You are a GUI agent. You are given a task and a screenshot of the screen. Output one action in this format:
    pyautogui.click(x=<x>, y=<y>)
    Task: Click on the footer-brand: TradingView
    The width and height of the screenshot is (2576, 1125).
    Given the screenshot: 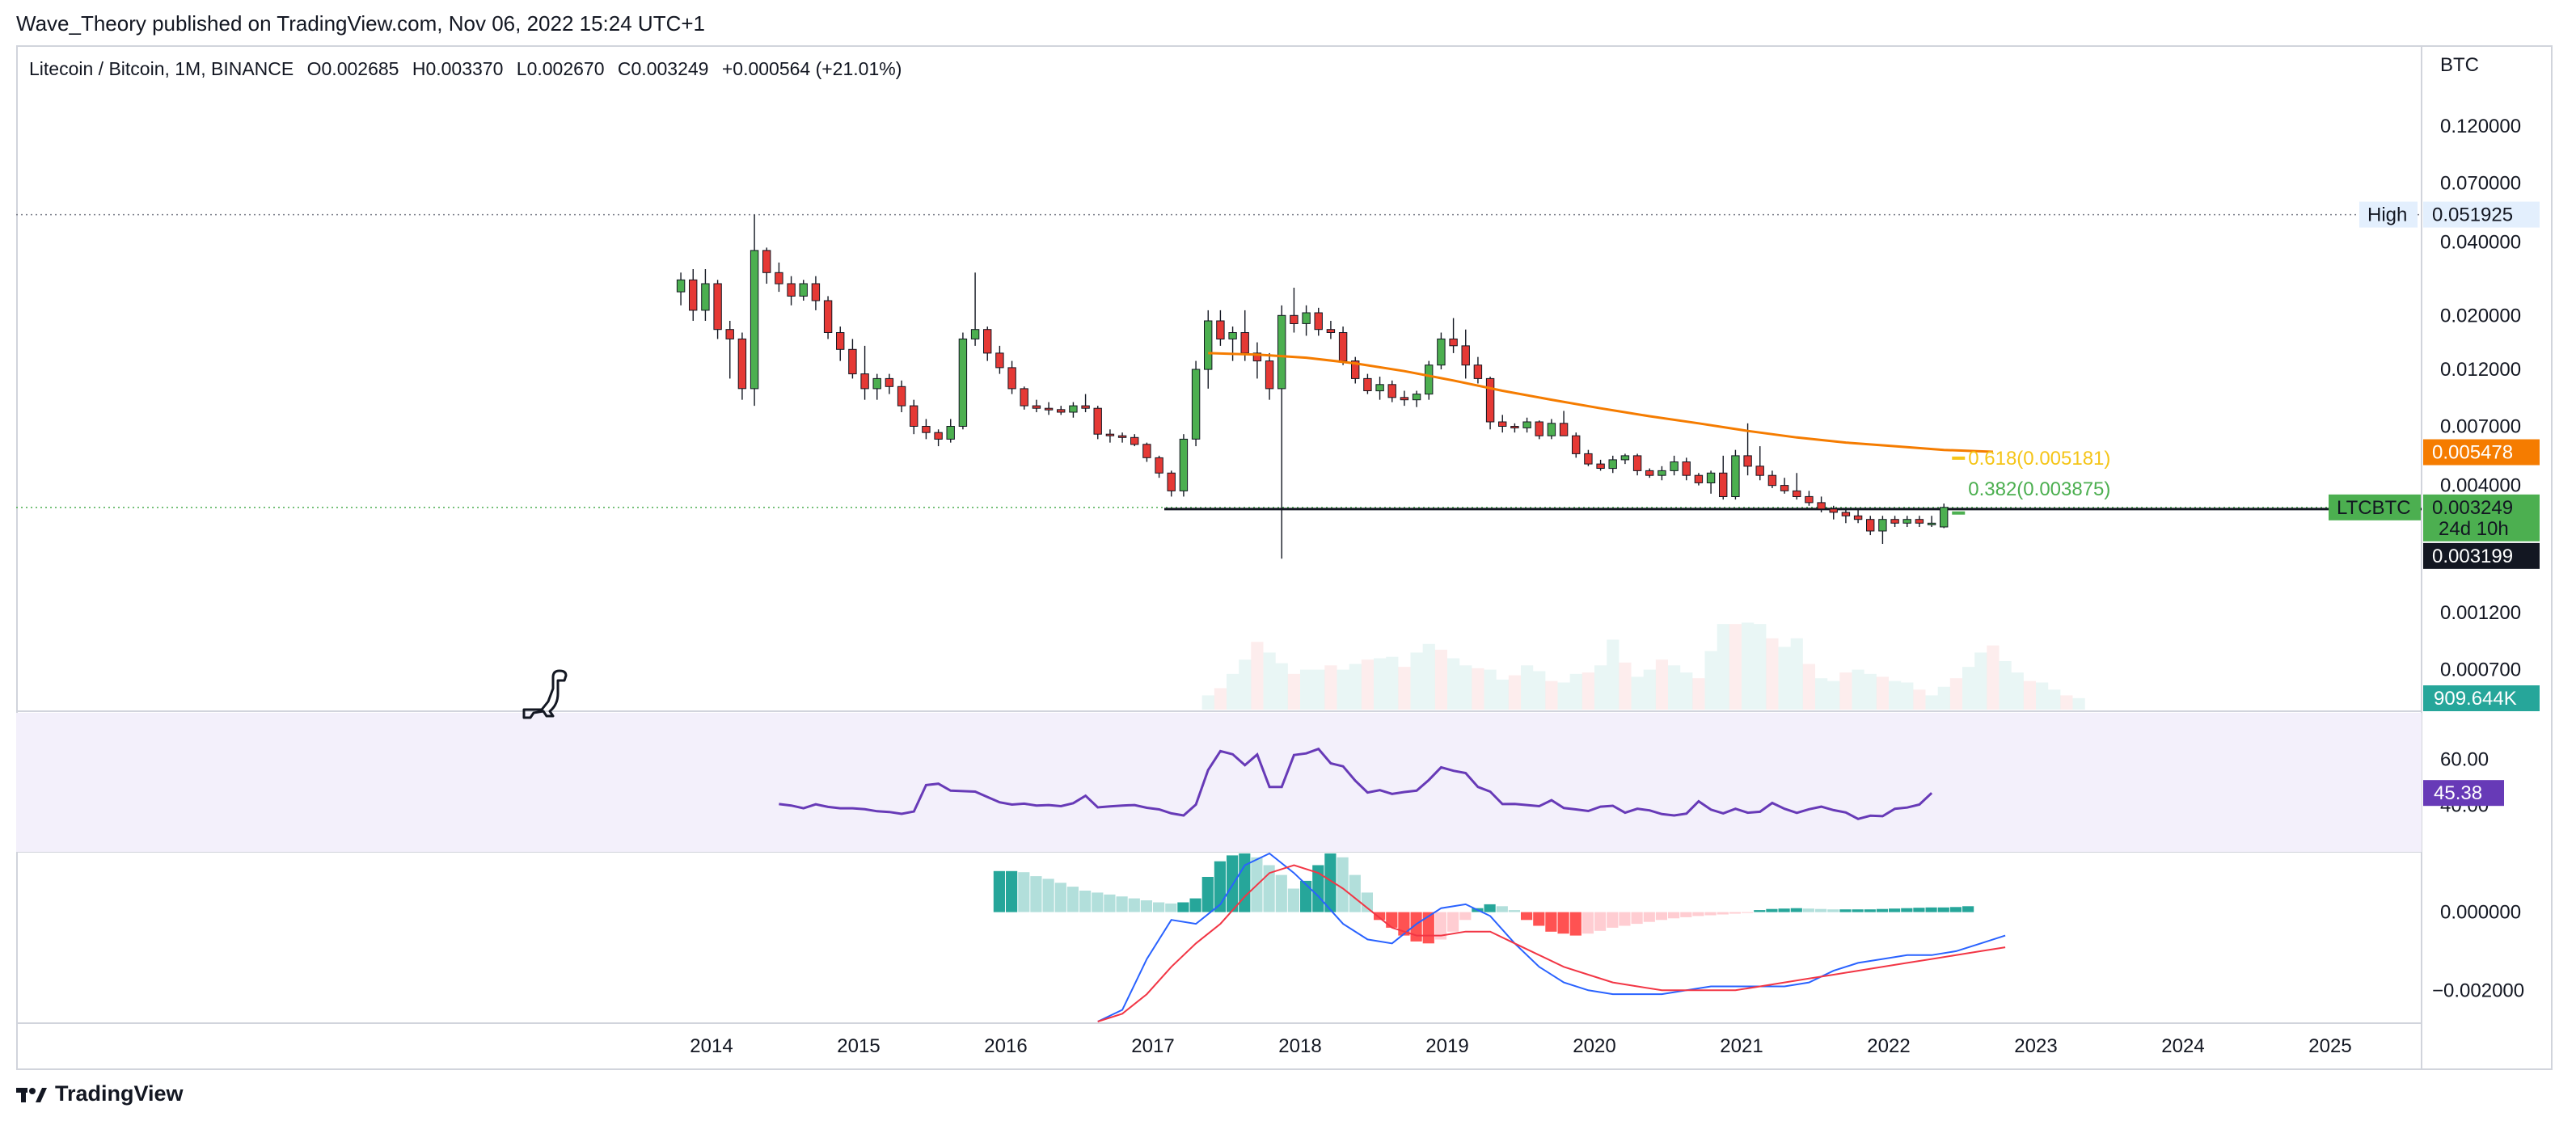 What is the action you would take?
    pyautogui.click(x=120, y=1094)
    